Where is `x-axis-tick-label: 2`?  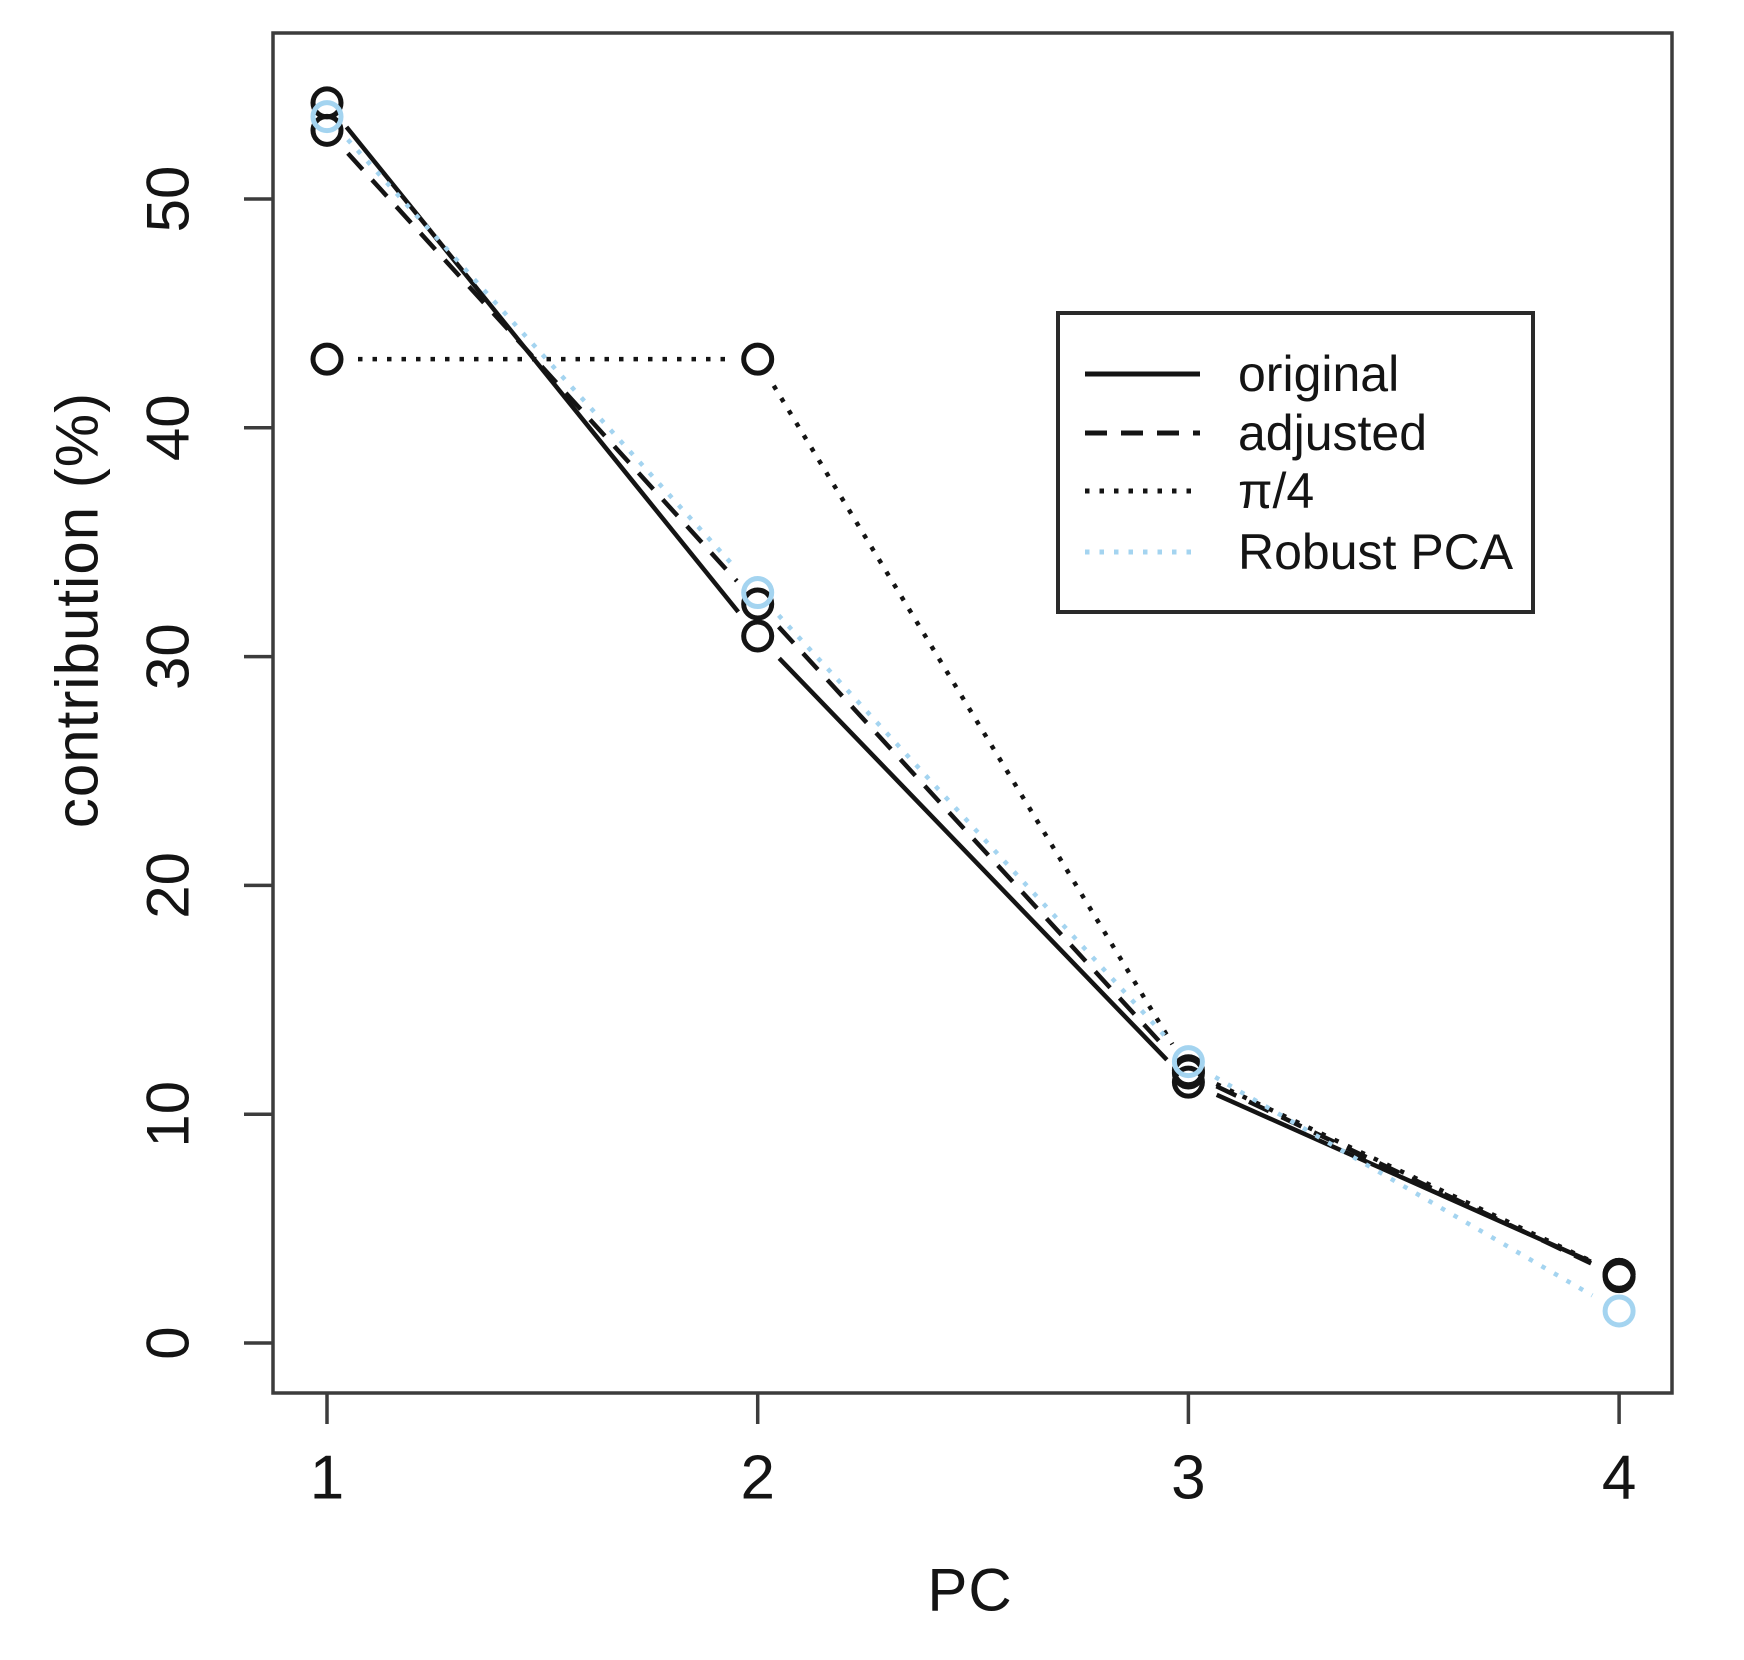
x-axis-tick-label: 2 is located at coordinates (757, 1478).